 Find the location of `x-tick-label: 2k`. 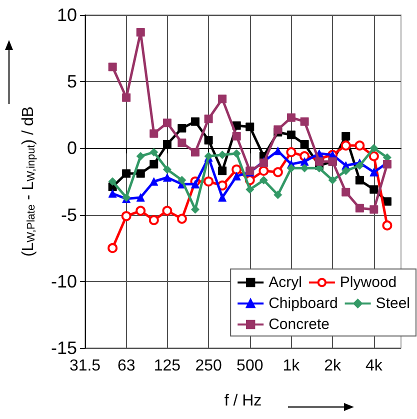

x-tick-label: 2k is located at coordinates (333, 366).